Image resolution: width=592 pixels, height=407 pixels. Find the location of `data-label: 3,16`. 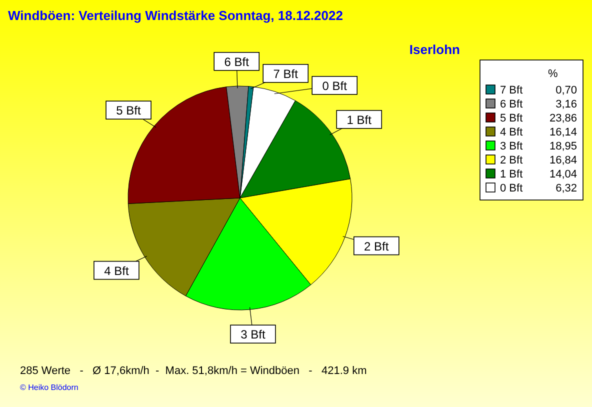

data-label: 3,16 is located at coordinates (566, 104).